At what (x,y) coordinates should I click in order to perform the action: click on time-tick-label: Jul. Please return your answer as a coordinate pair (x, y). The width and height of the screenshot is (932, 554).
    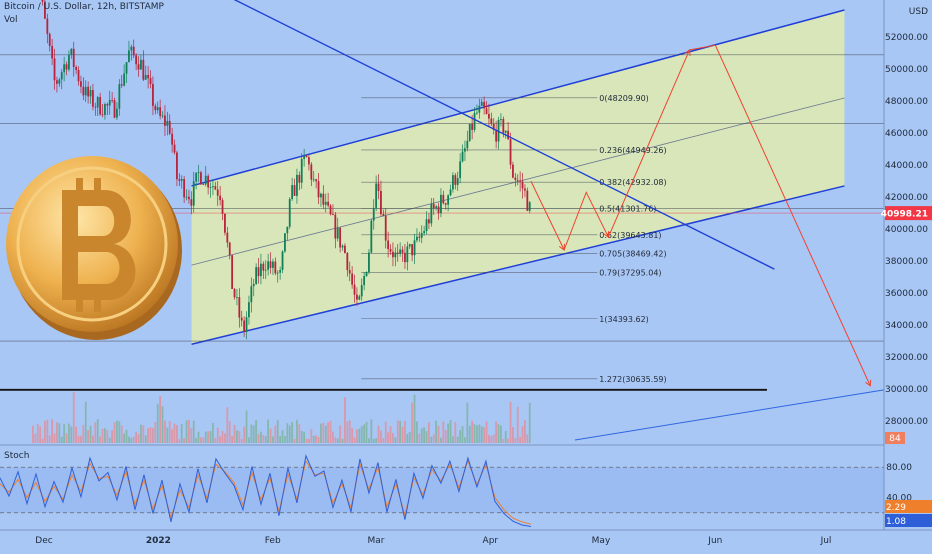
    Looking at the image, I should click on (826, 541).